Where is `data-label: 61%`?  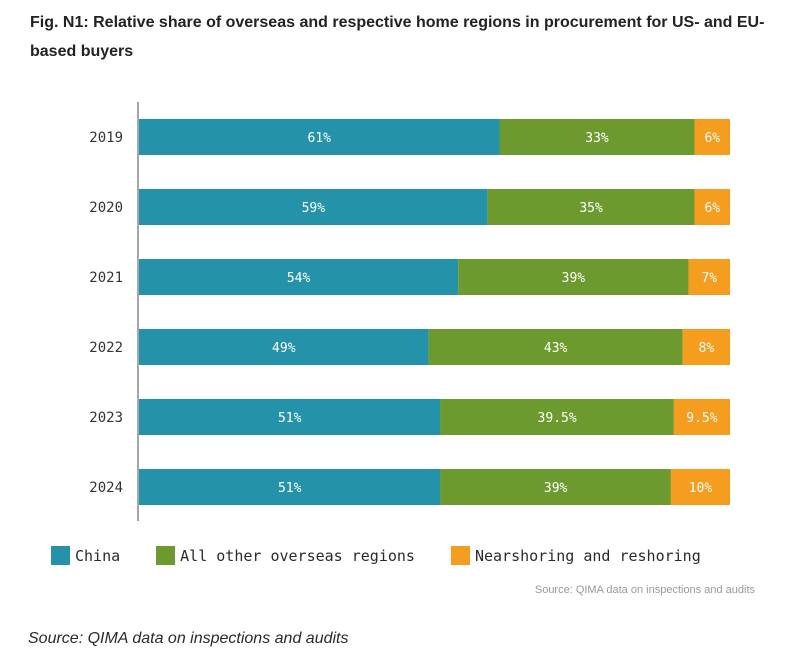 data-label: 61% is located at coordinates (320, 138).